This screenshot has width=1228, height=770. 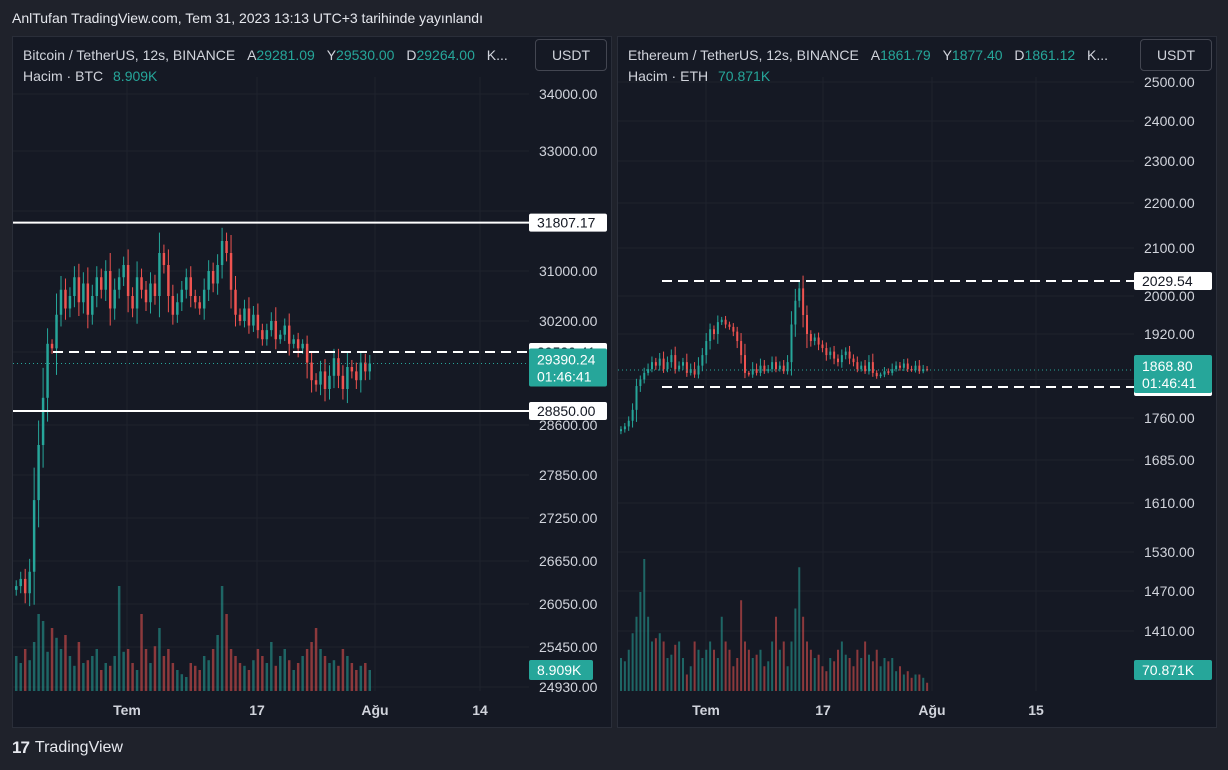 What do you see at coordinates (1176, 55) in the screenshot?
I see `eth-currency-button: USDT` at bounding box center [1176, 55].